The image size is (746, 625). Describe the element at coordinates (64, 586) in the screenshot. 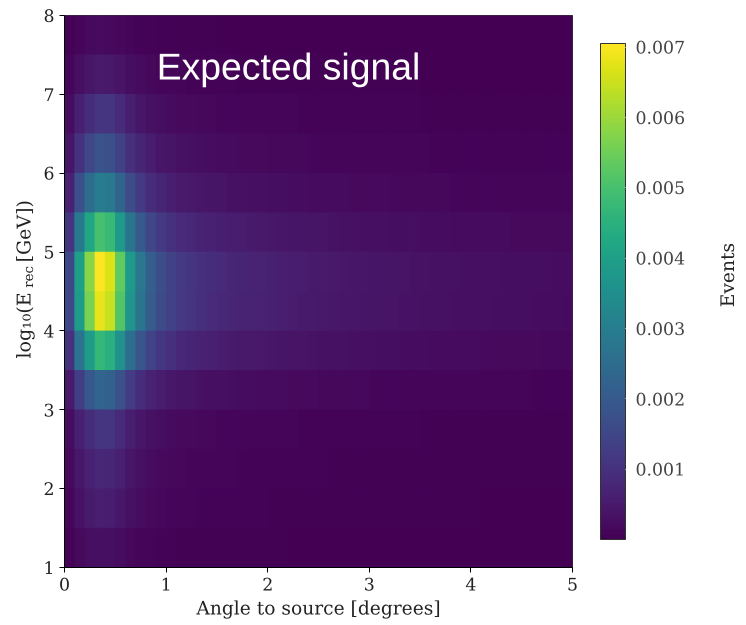

I see `x-tick-label: 0` at that location.